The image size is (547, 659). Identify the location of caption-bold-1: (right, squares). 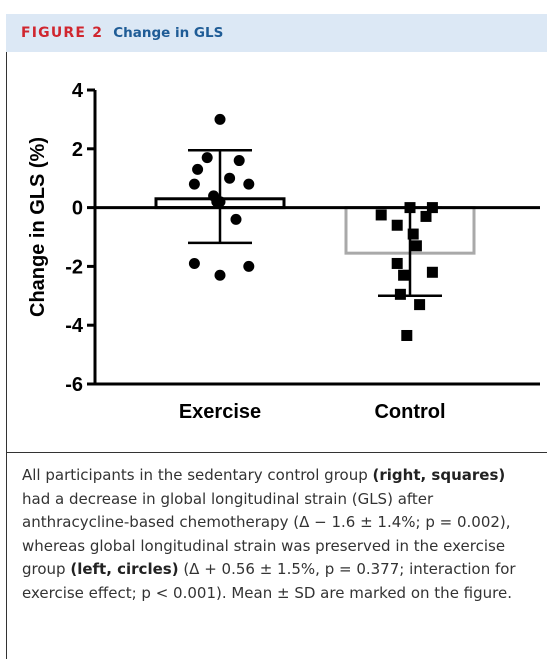
(439, 475).